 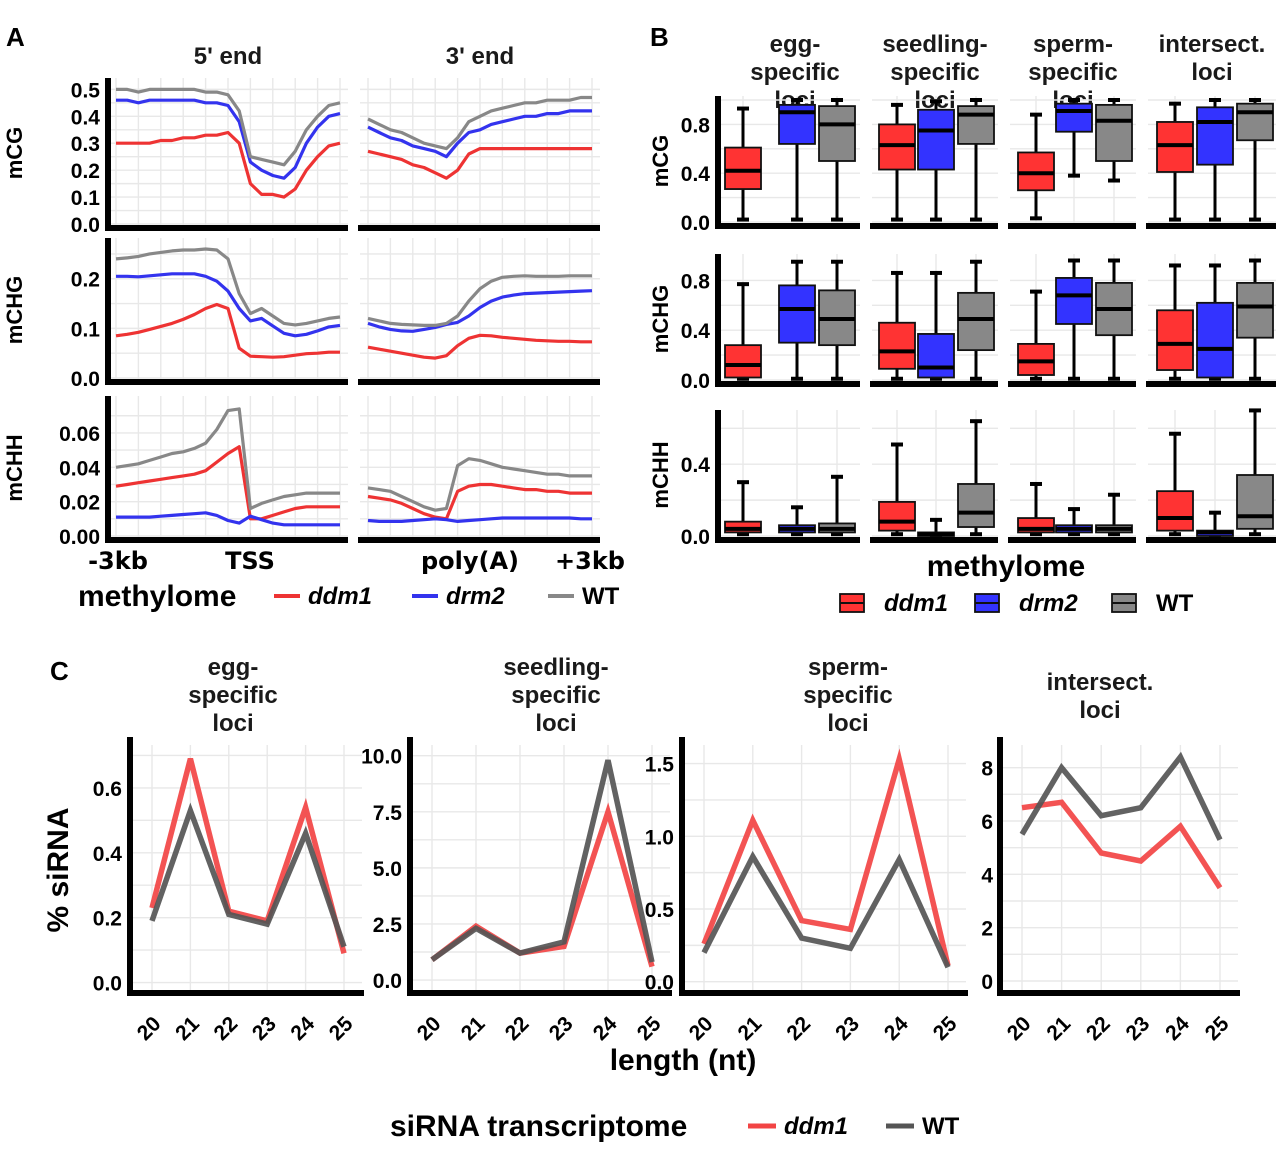 What do you see at coordinates (86, 329) in the screenshot?
I see `y-tick-label: 0.1` at bounding box center [86, 329].